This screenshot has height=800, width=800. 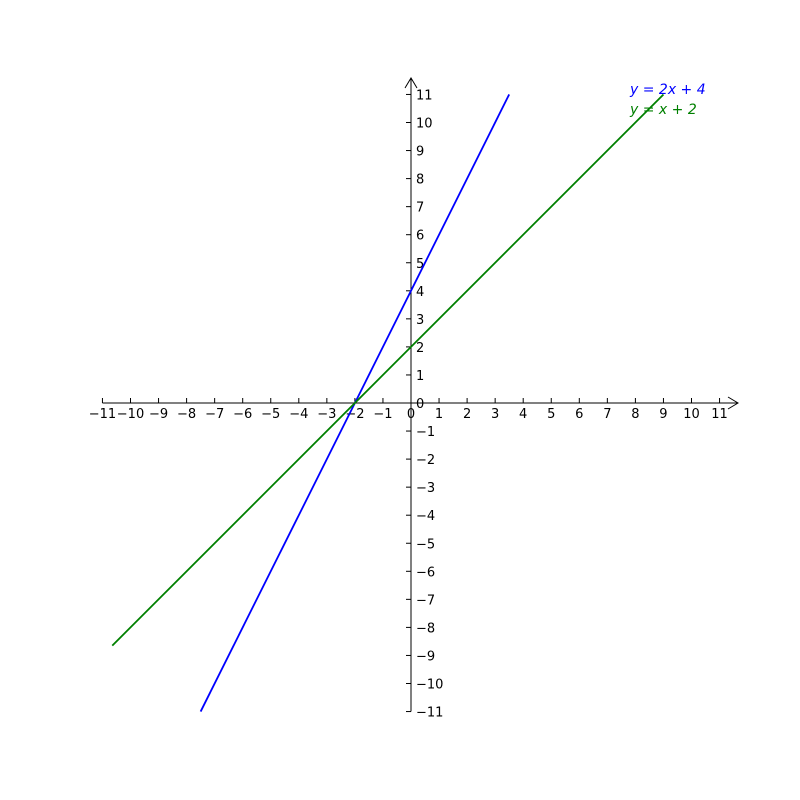 What do you see at coordinates (719, 414) in the screenshot?
I see `x-tick-label: 11` at bounding box center [719, 414].